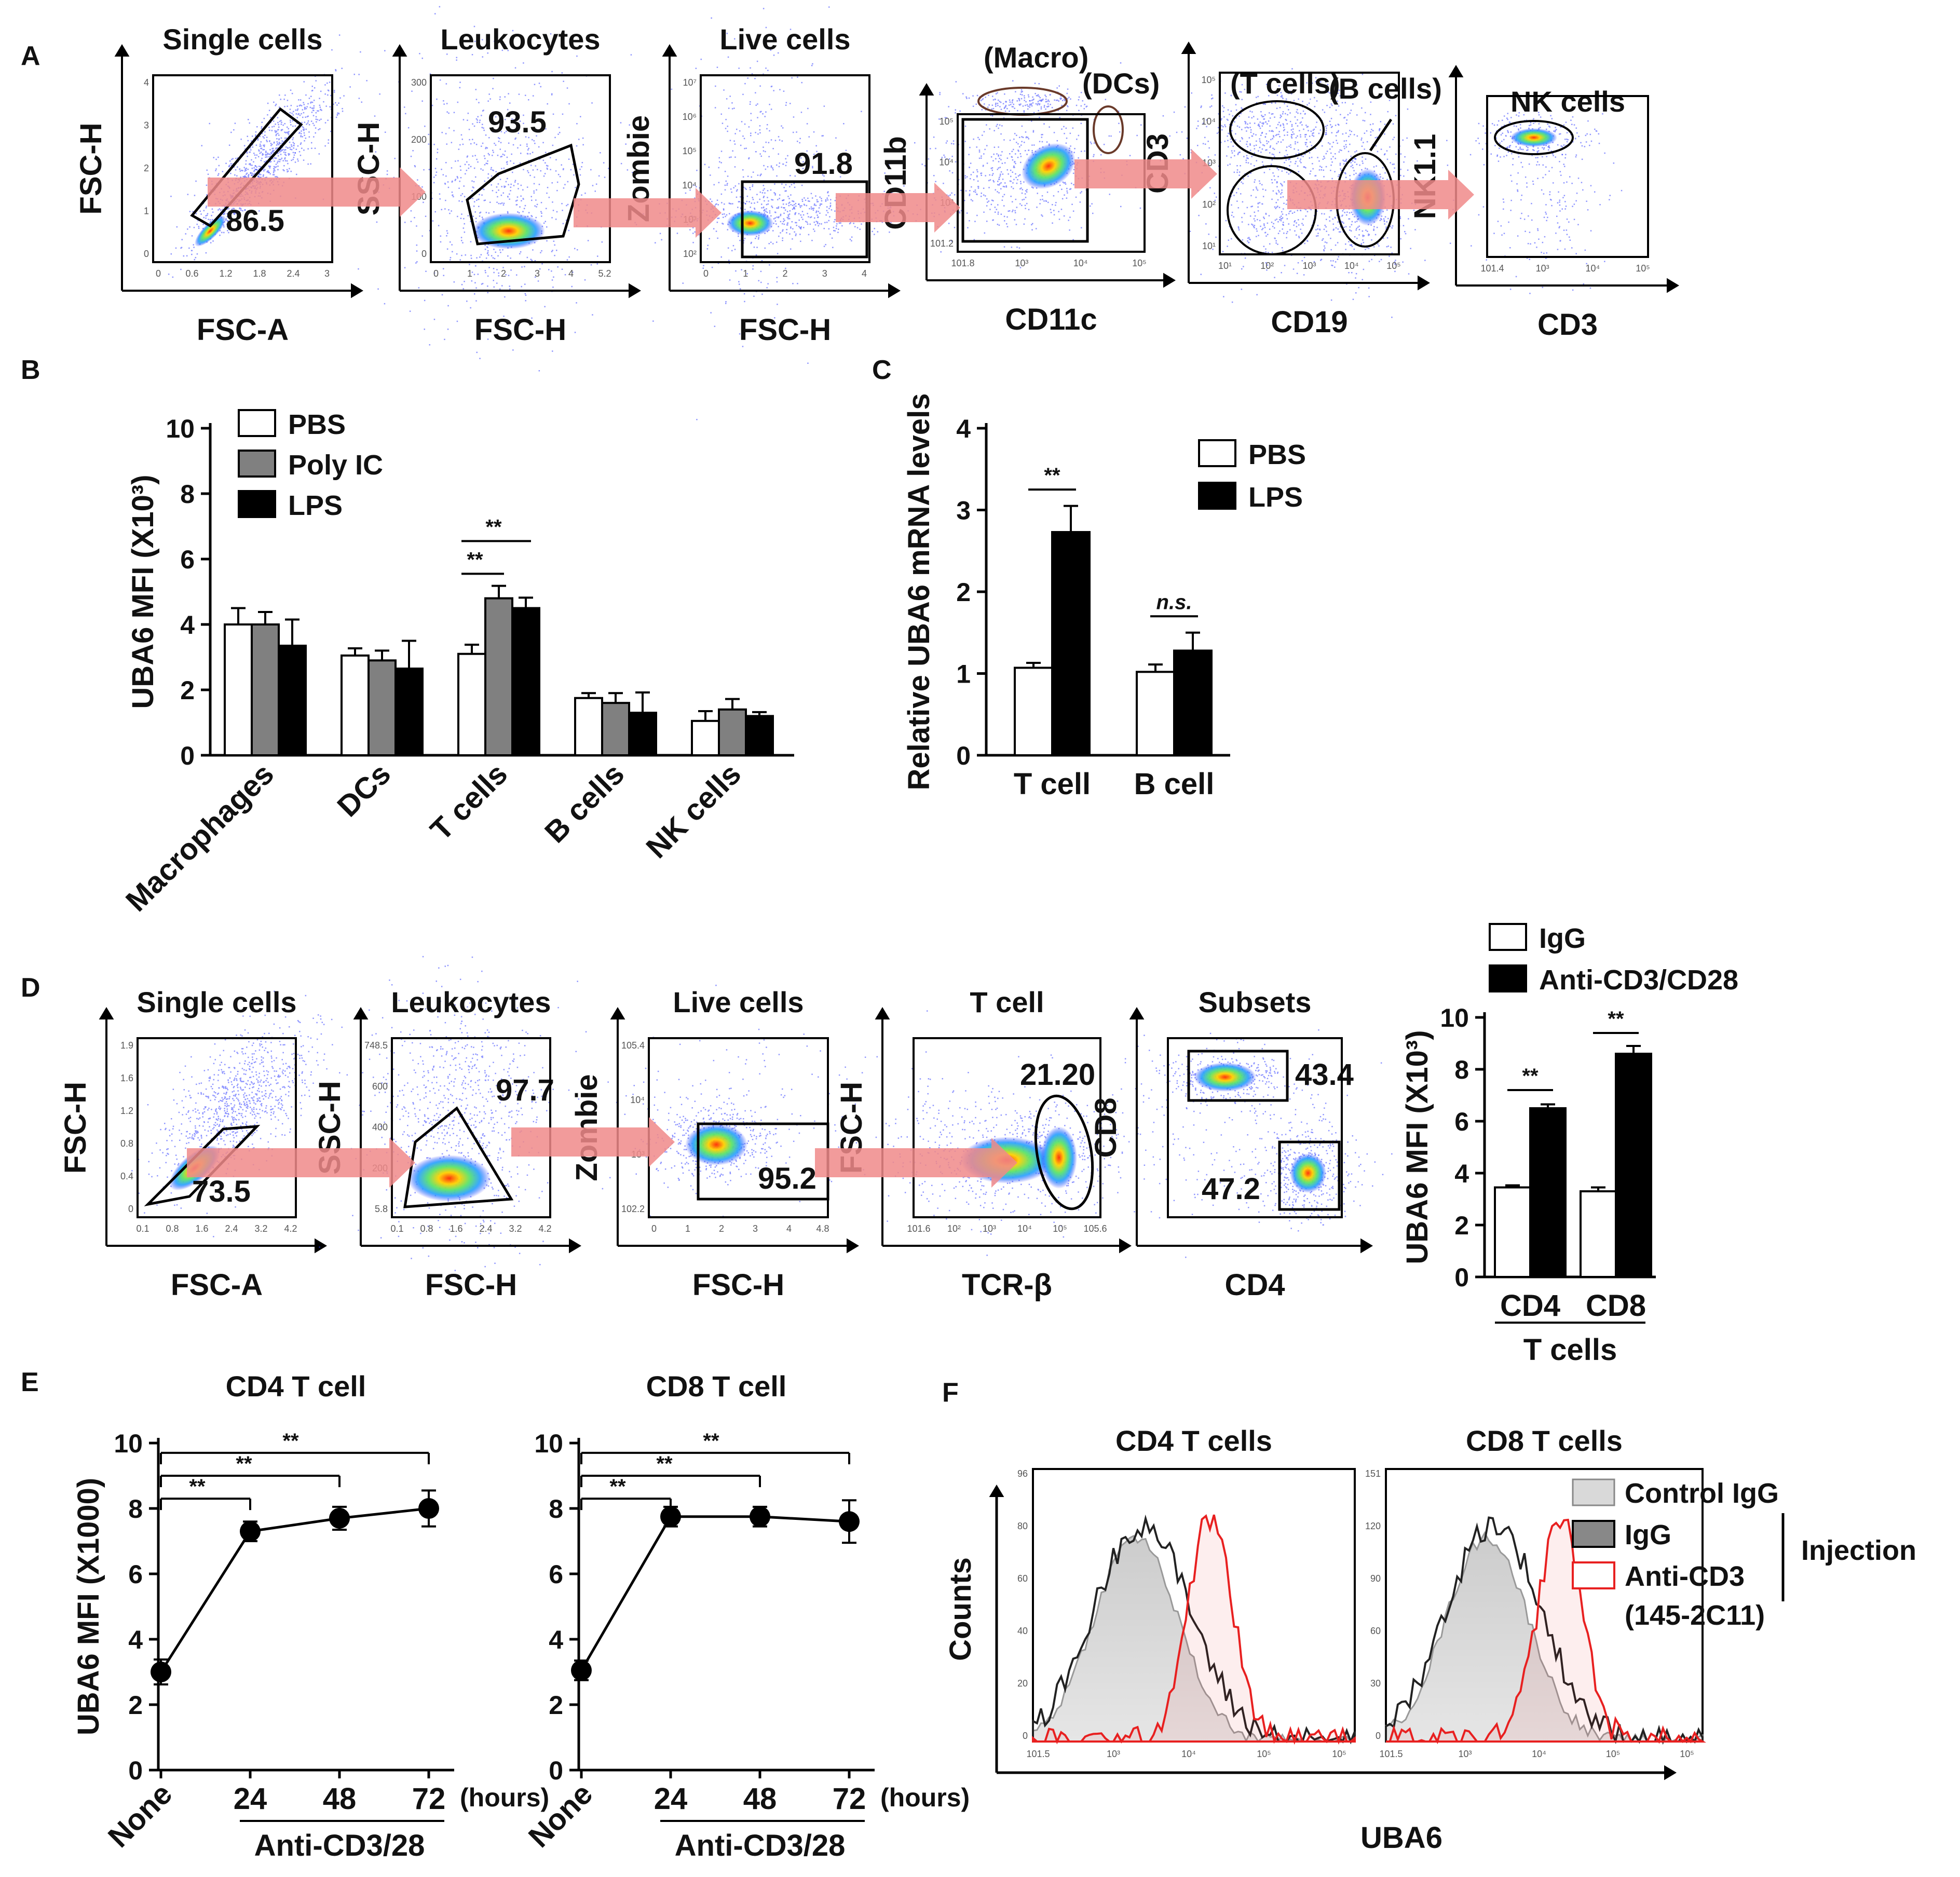  Describe the element at coordinates (380, 1086) in the screenshot. I see `y-tick-label: 600` at that location.